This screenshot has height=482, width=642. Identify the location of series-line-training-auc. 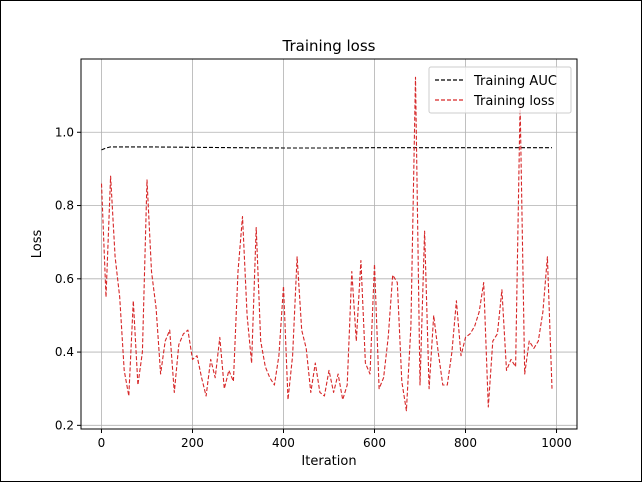
(326, 148).